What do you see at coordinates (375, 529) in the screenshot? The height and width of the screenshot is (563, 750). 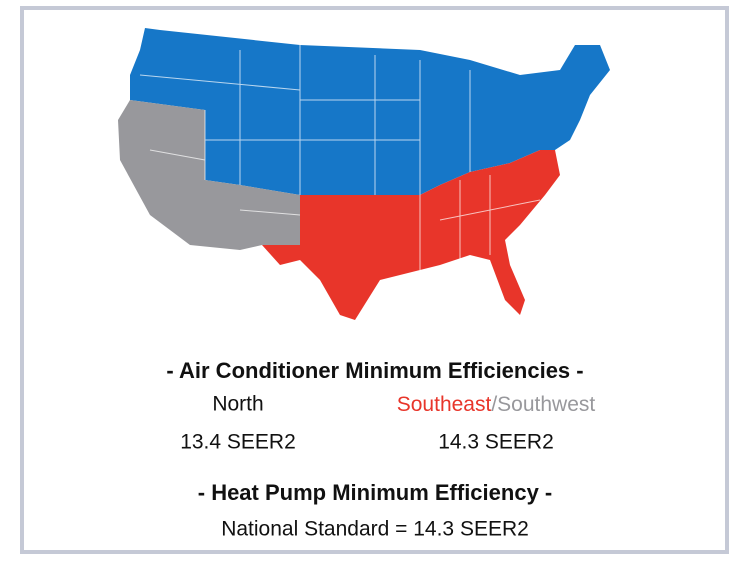 I see `hp-standard: National Standard = 14.3 SEER2` at bounding box center [375, 529].